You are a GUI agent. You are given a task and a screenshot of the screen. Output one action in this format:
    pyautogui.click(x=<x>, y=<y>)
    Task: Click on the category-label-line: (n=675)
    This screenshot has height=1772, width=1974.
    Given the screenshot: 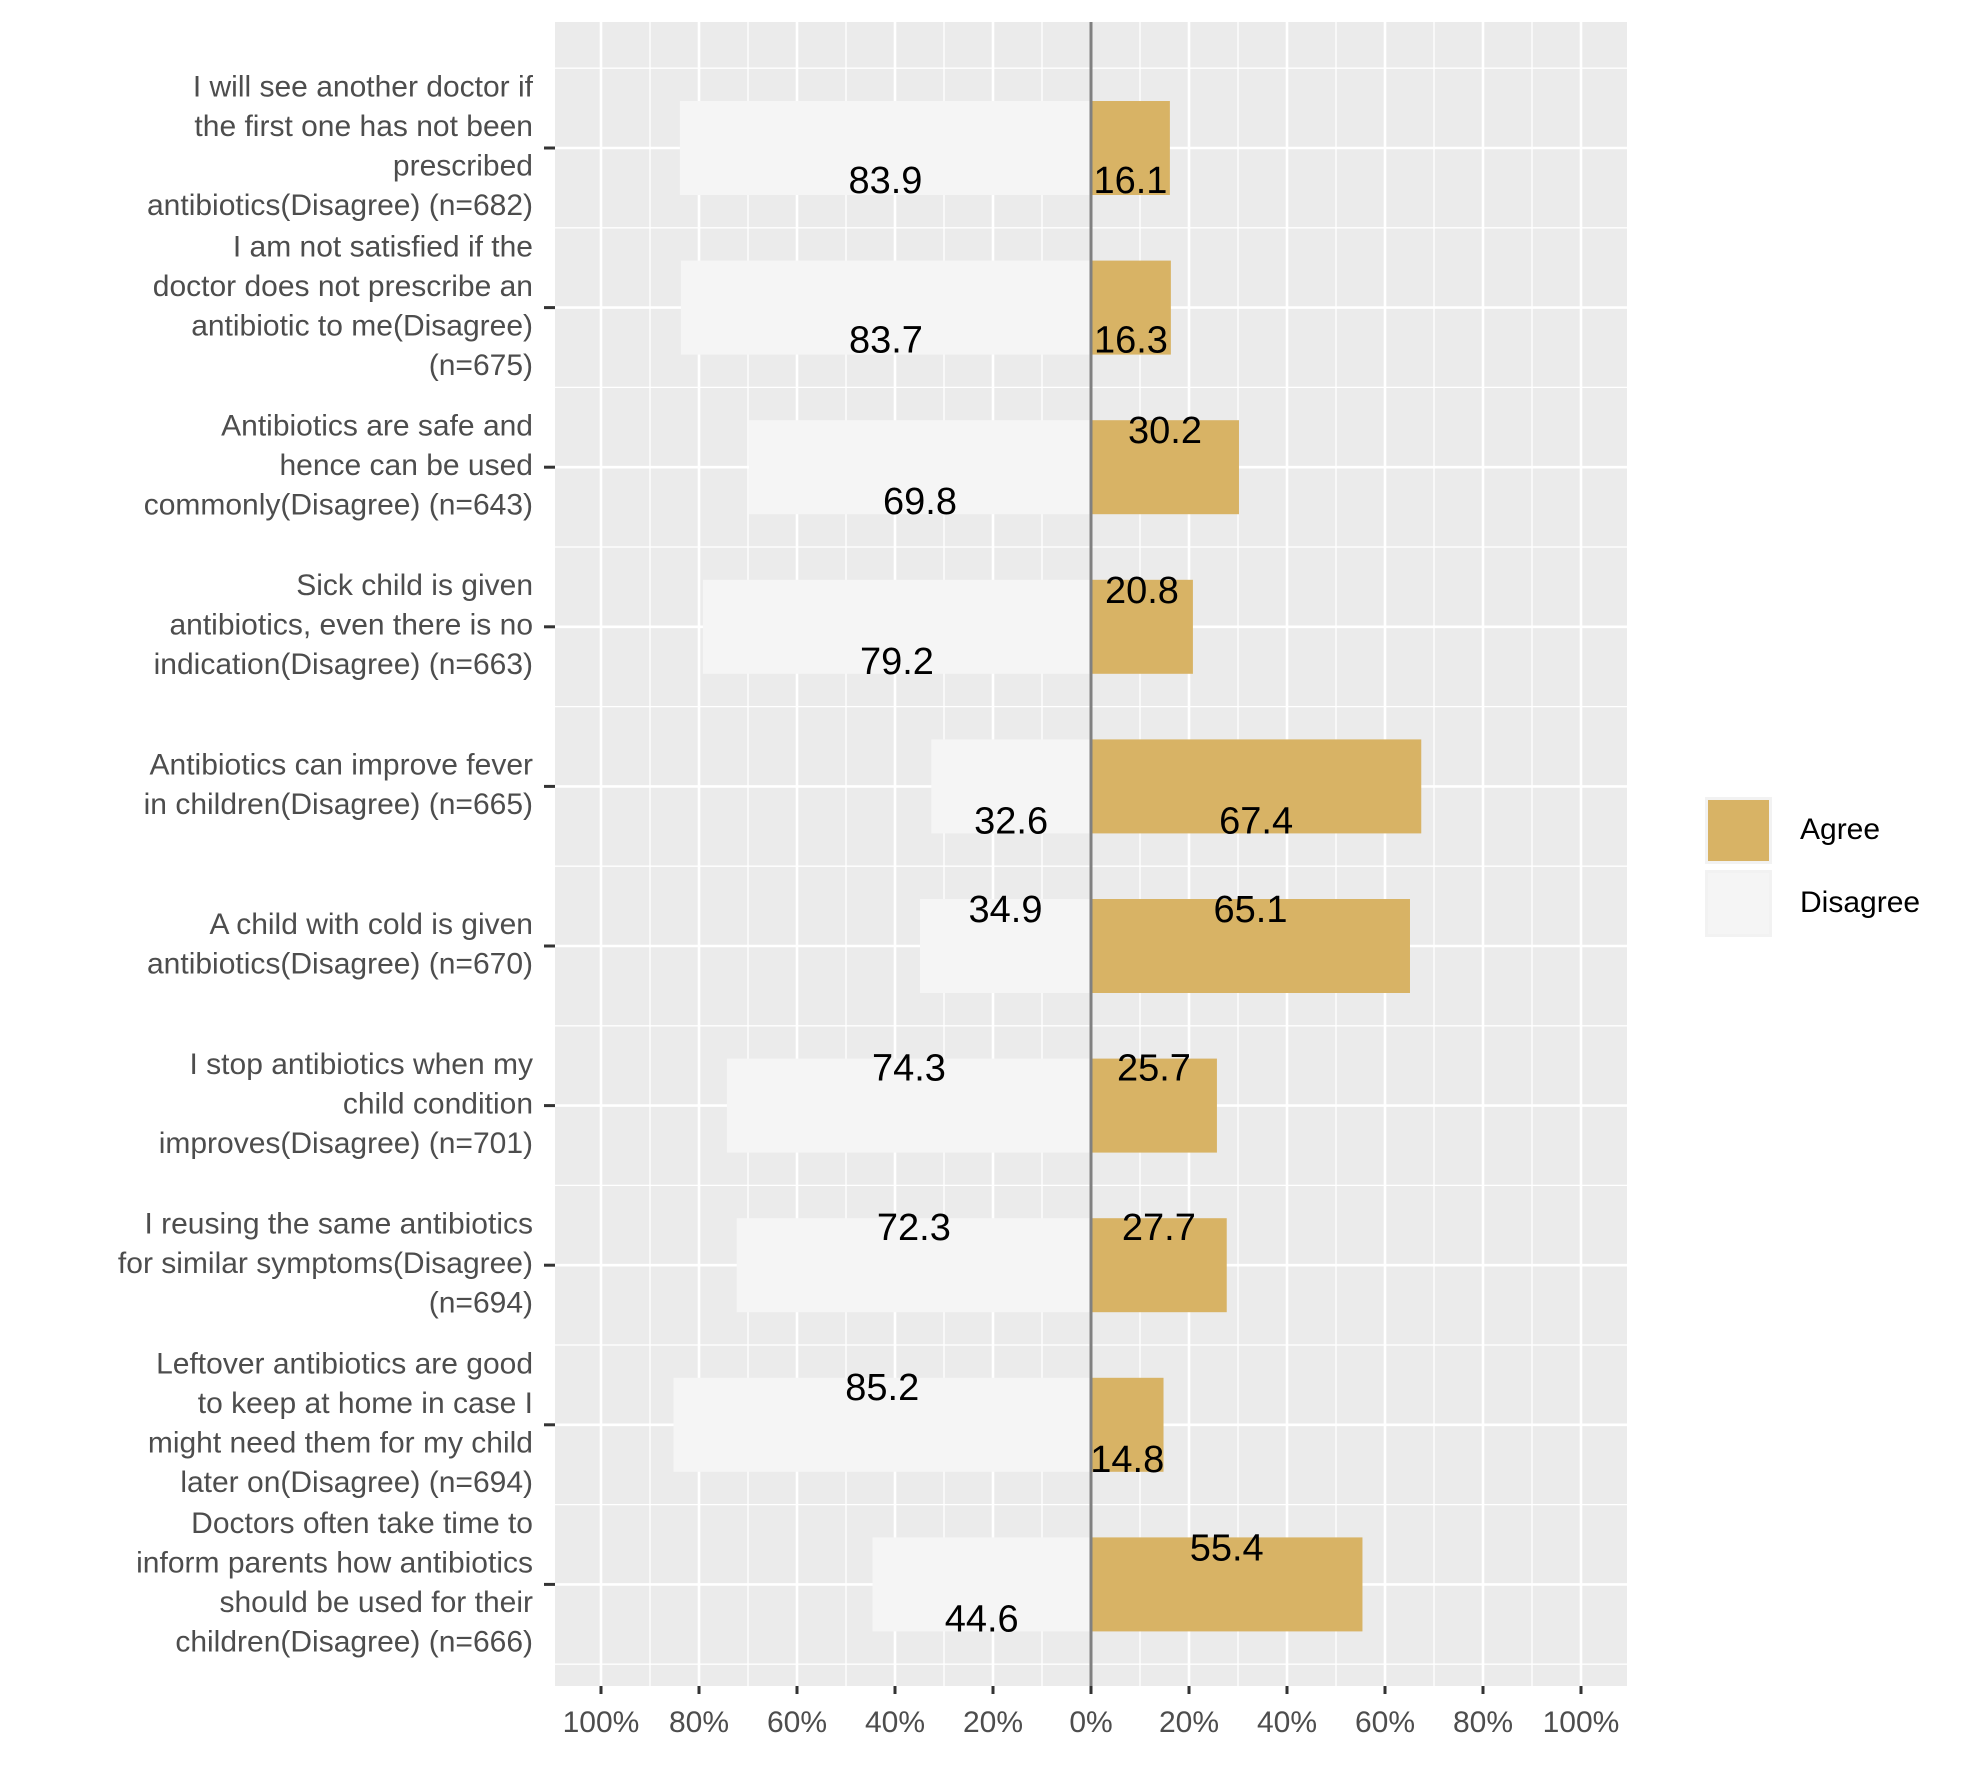 What is the action you would take?
    pyautogui.click(x=481, y=365)
    